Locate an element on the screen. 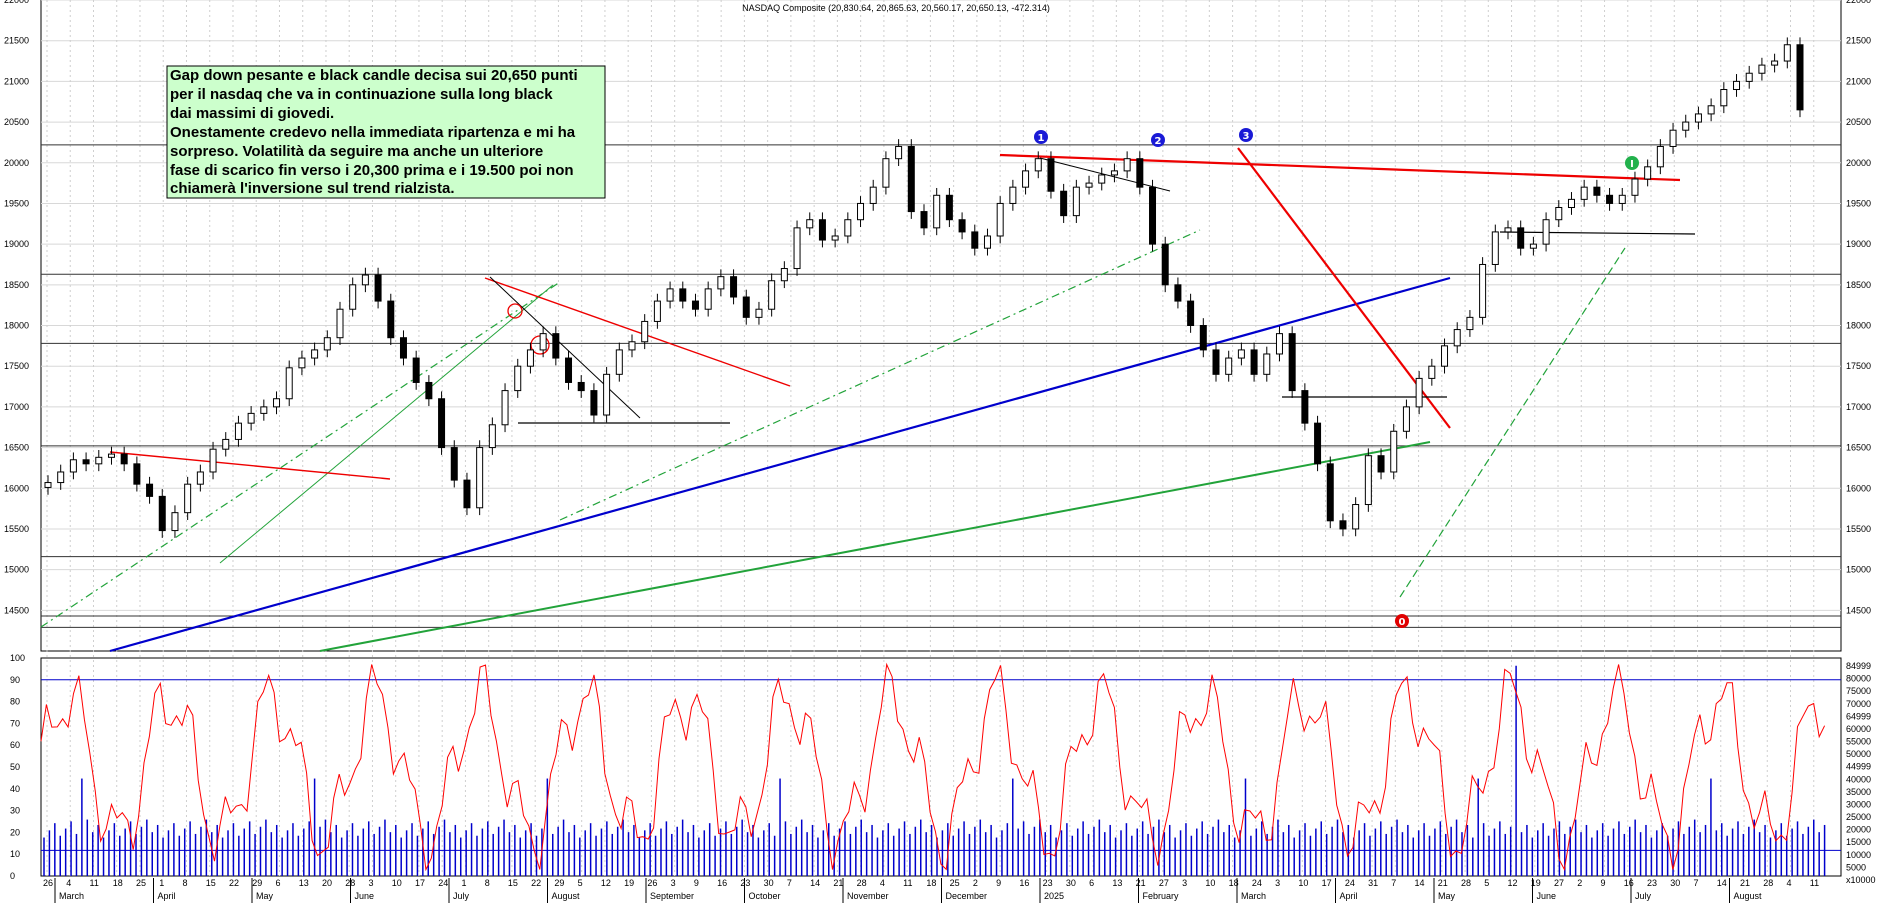  date-tick: 1 is located at coordinates (161, 883).